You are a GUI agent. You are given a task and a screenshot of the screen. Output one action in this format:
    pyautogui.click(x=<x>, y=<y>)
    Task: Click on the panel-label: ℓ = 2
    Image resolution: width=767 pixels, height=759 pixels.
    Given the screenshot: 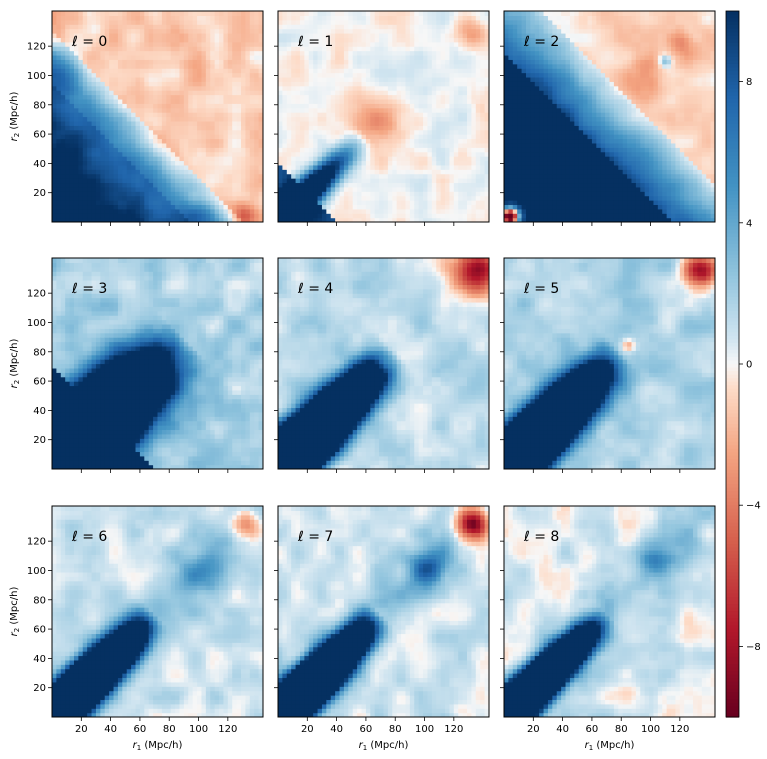 What is the action you would take?
    pyautogui.click(x=541, y=42)
    